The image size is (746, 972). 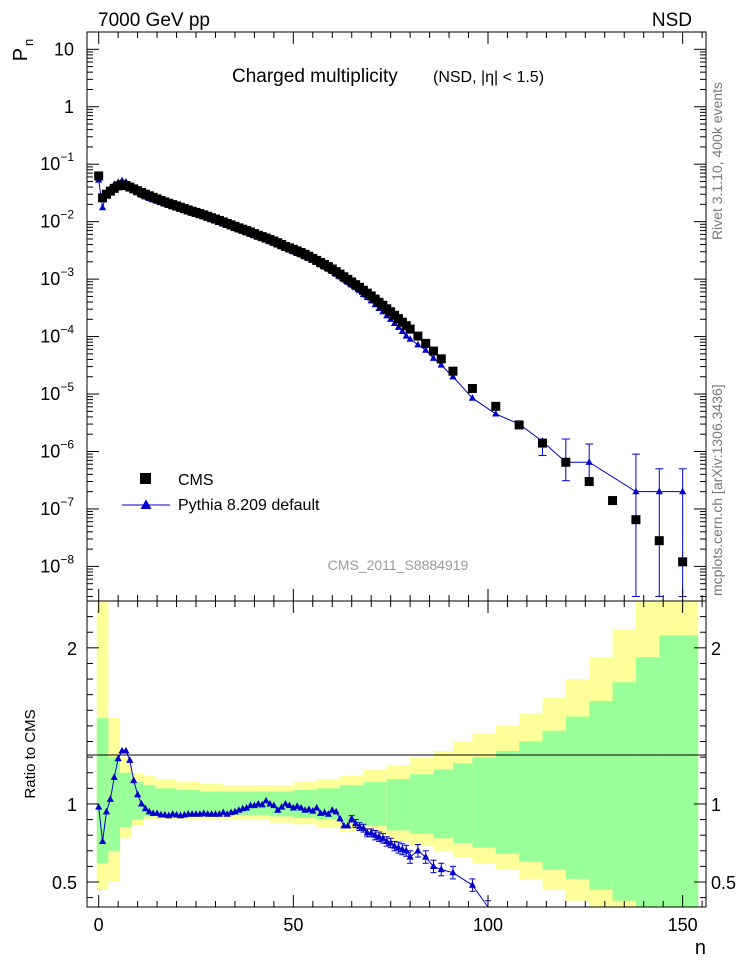 I want to click on main-title: Charged multiplicity, so click(x=315, y=76).